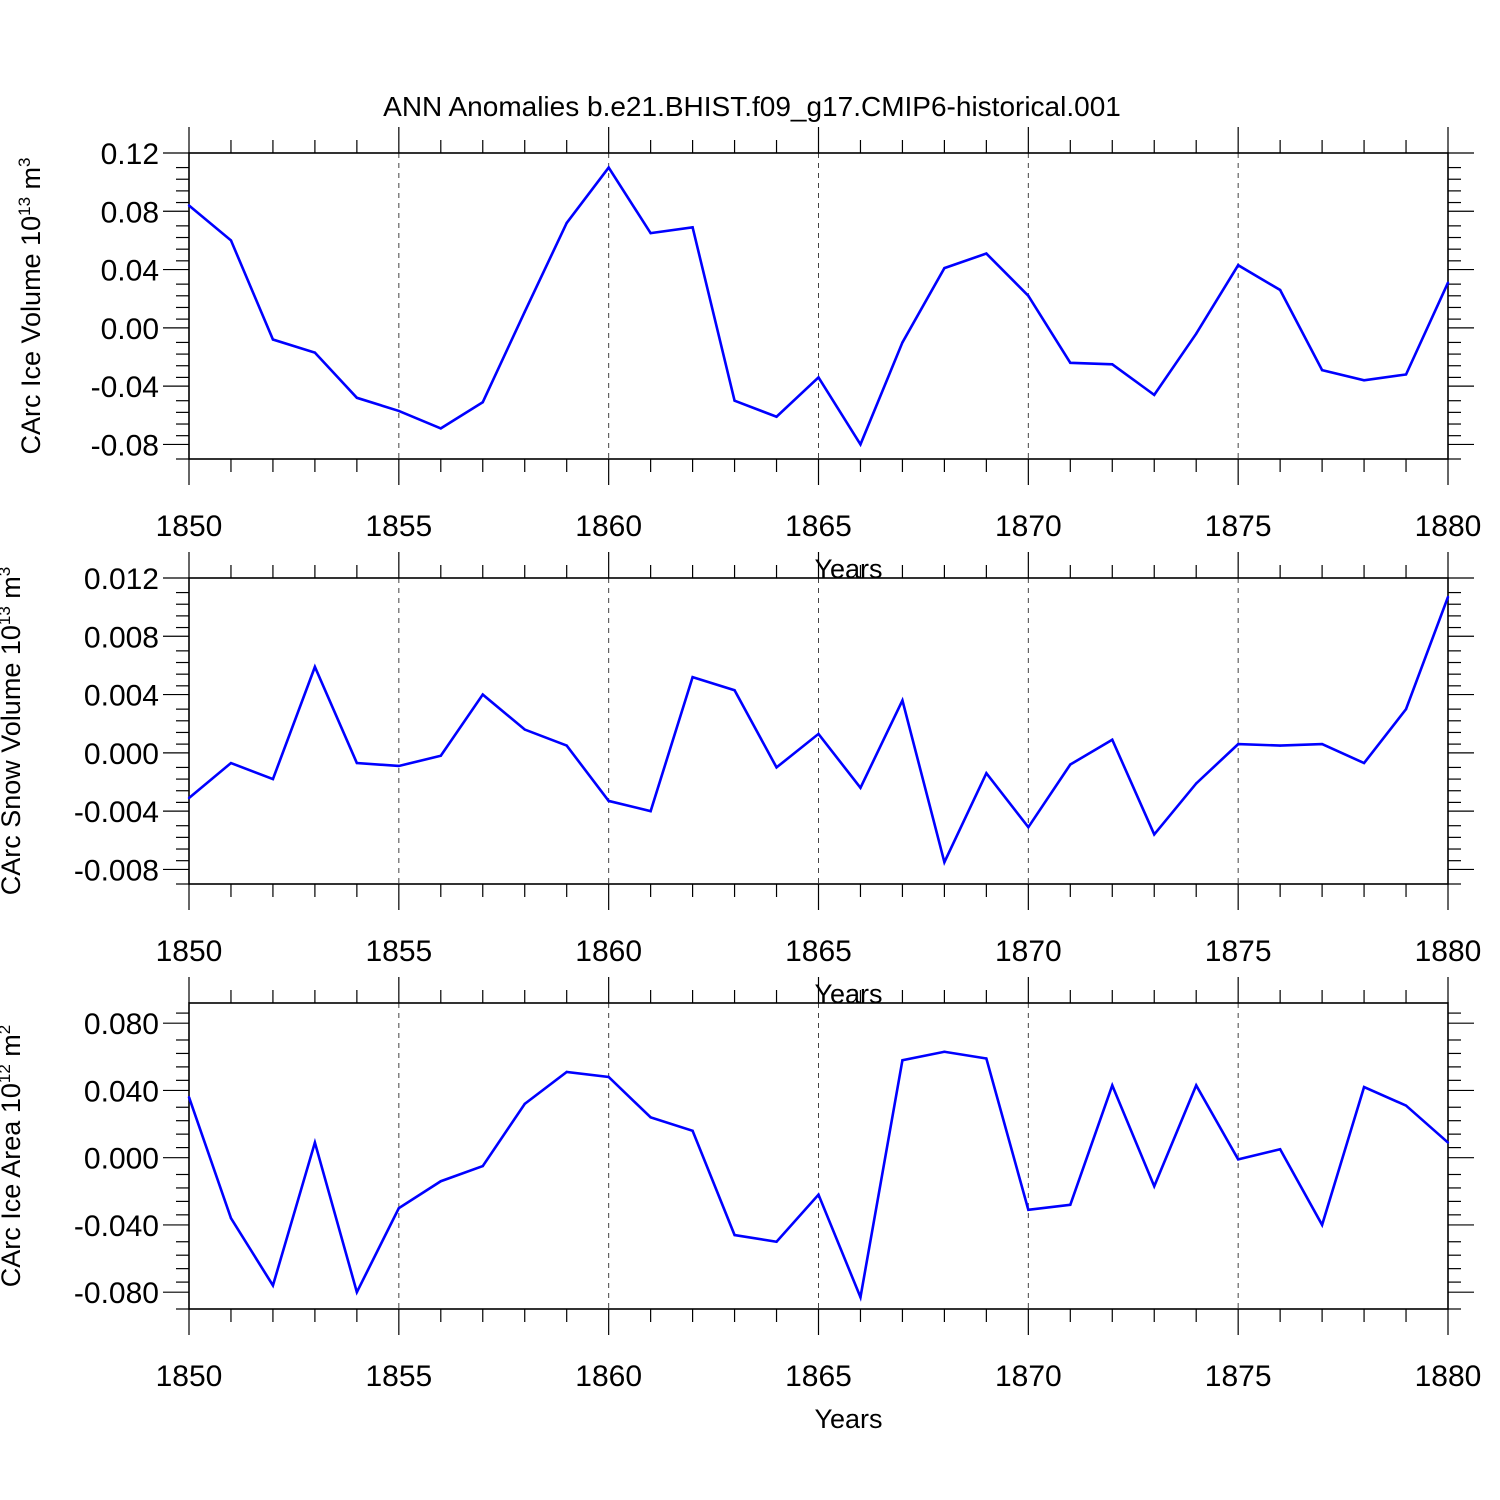 The image size is (1500, 1500). Describe the element at coordinates (189, 951) in the screenshot. I see `x-tick-label: 1850` at that location.